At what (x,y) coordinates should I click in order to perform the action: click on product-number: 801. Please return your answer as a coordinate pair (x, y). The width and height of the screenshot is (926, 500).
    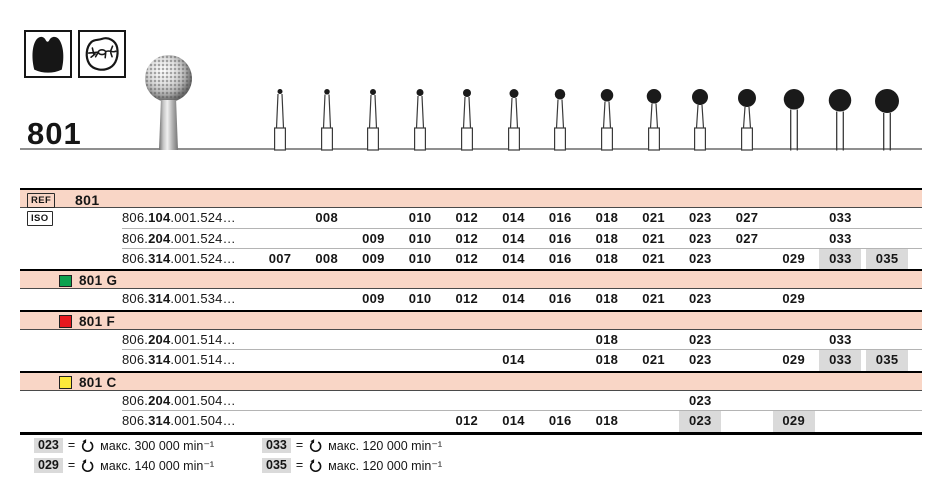
    Looking at the image, I should click on (54, 133).